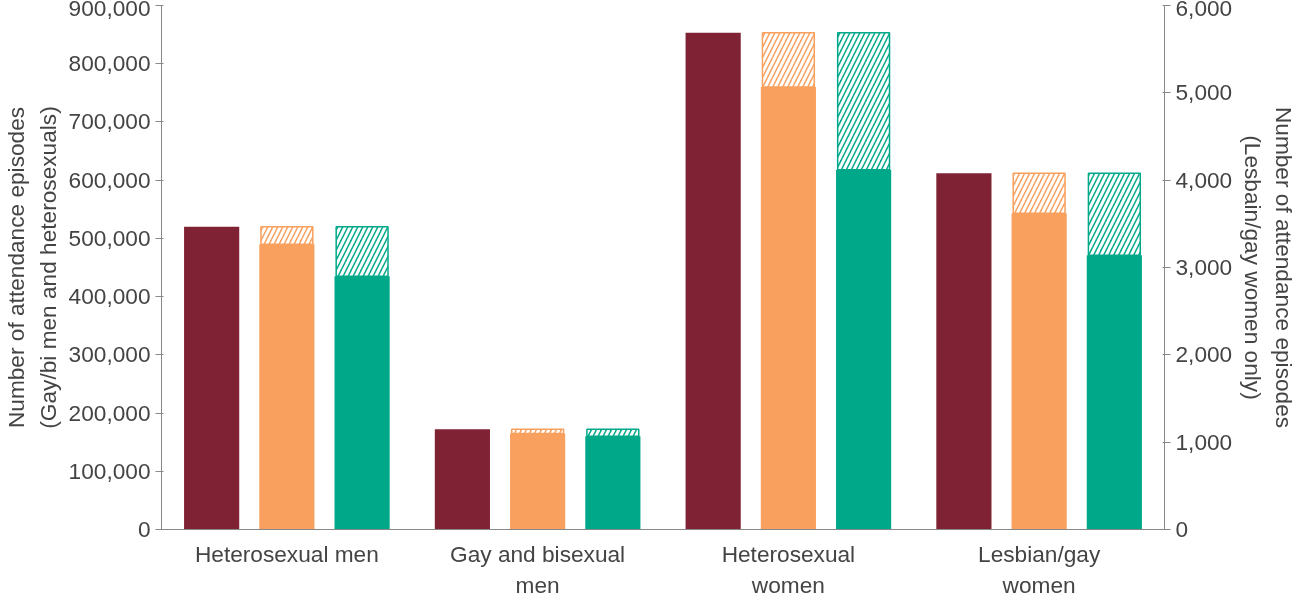 This screenshot has width=1309, height=609. Describe the element at coordinates (1204, 441) in the screenshot. I see `y2-tick-label: 1,000` at that location.